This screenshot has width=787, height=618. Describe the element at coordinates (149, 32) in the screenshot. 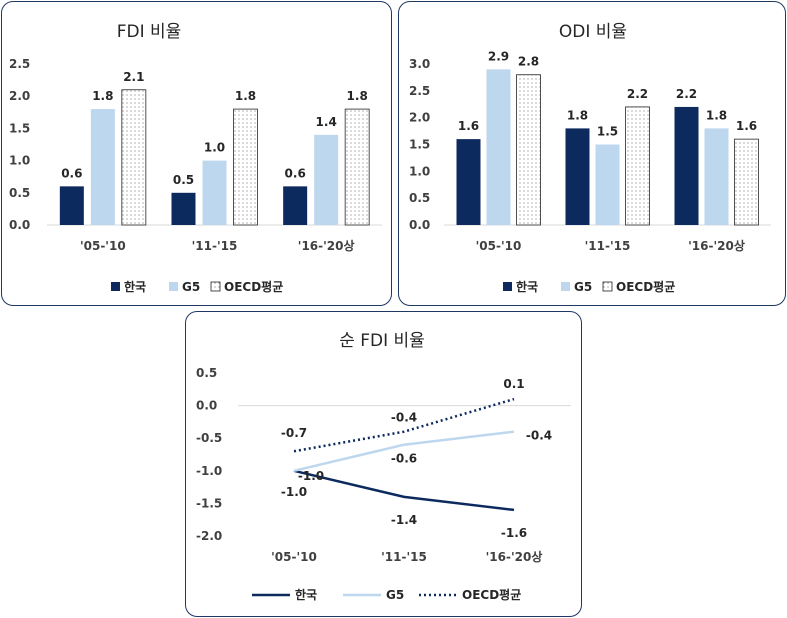

I see `chart-title: FDI 비율` at that location.